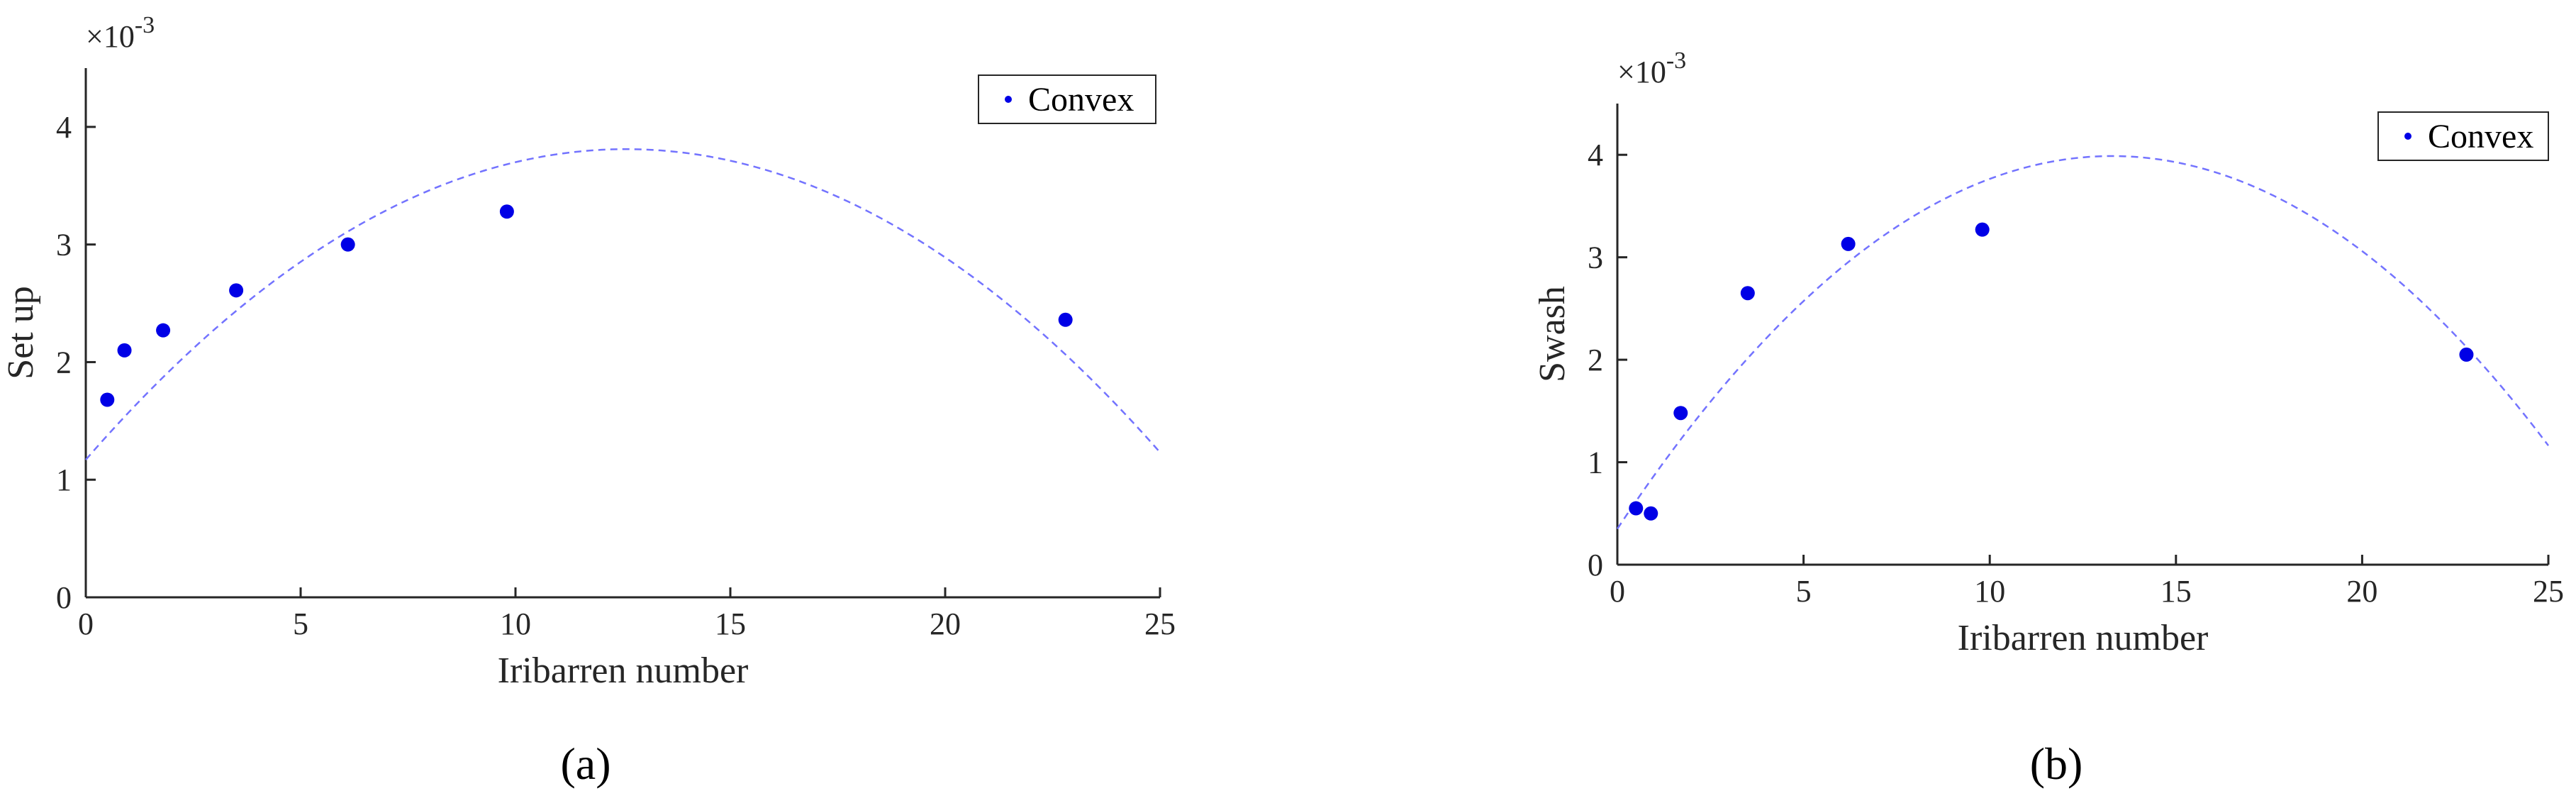 This screenshot has width=2576, height=808. Describe the element at coordinates (1552, 334) in the screenshot. I see `y-axis-label: Swash` at that location.